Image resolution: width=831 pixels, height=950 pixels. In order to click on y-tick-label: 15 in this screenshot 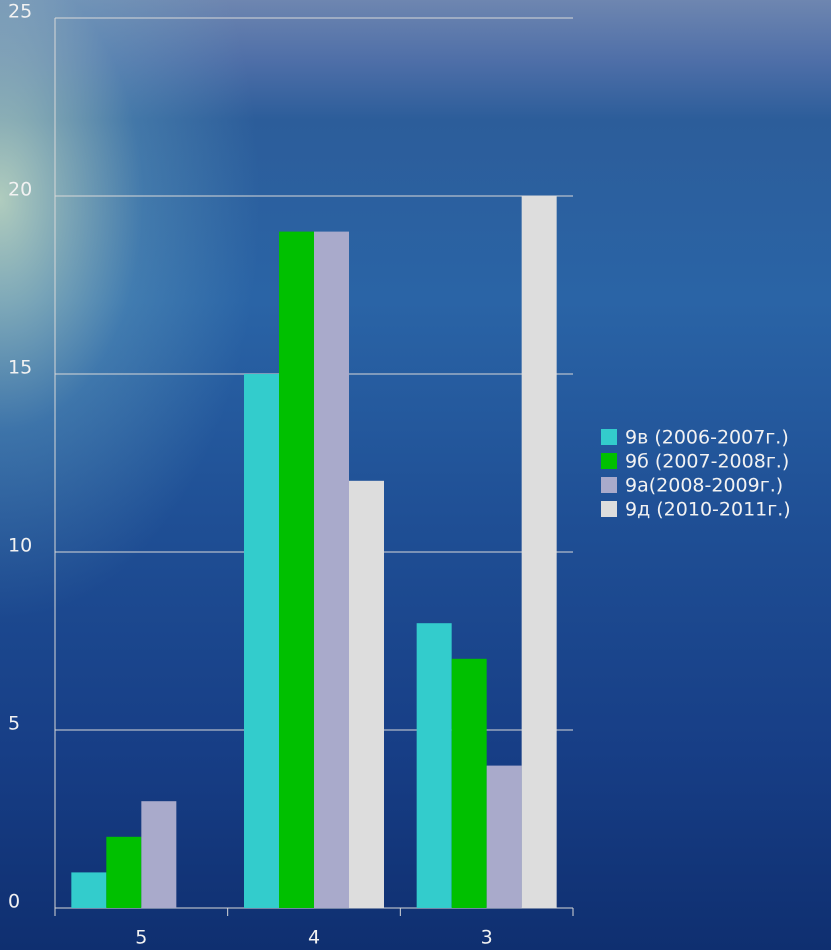, I will do `click(20, 368)`.